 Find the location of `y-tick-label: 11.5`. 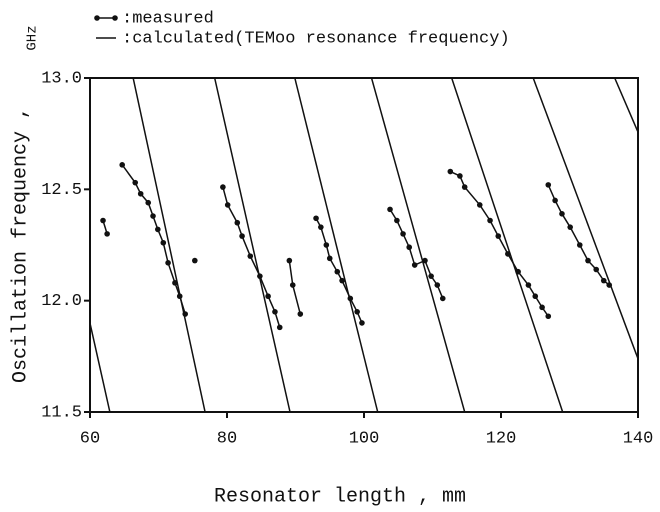

y-tick-label: 11.5 is located at coordinates (61, 412).